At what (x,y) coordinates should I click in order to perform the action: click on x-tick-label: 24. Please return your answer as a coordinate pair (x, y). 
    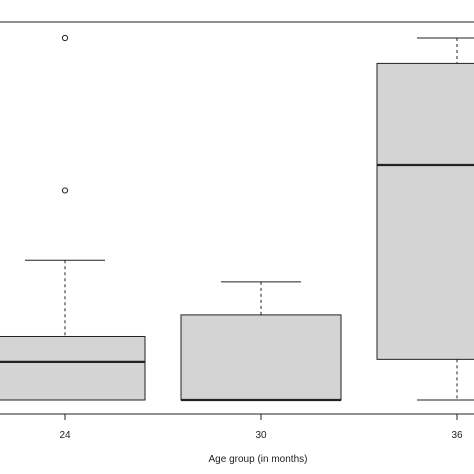
    Looking at the image, I should click on (65, 435).